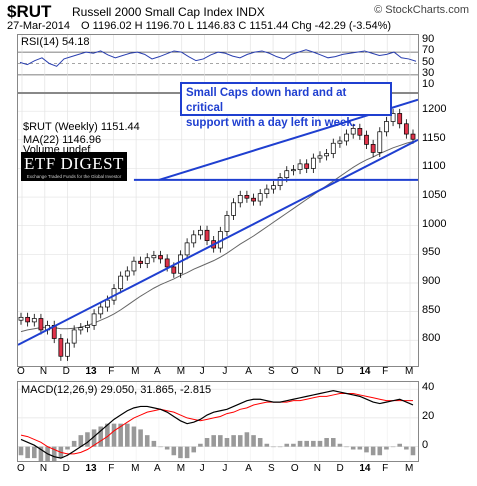 This screenshot has height=486, width=477. What do you see at coordinates (340, 468) in the screenshot?
I see `x-tick-label: D` at bounding box center [340, 468].